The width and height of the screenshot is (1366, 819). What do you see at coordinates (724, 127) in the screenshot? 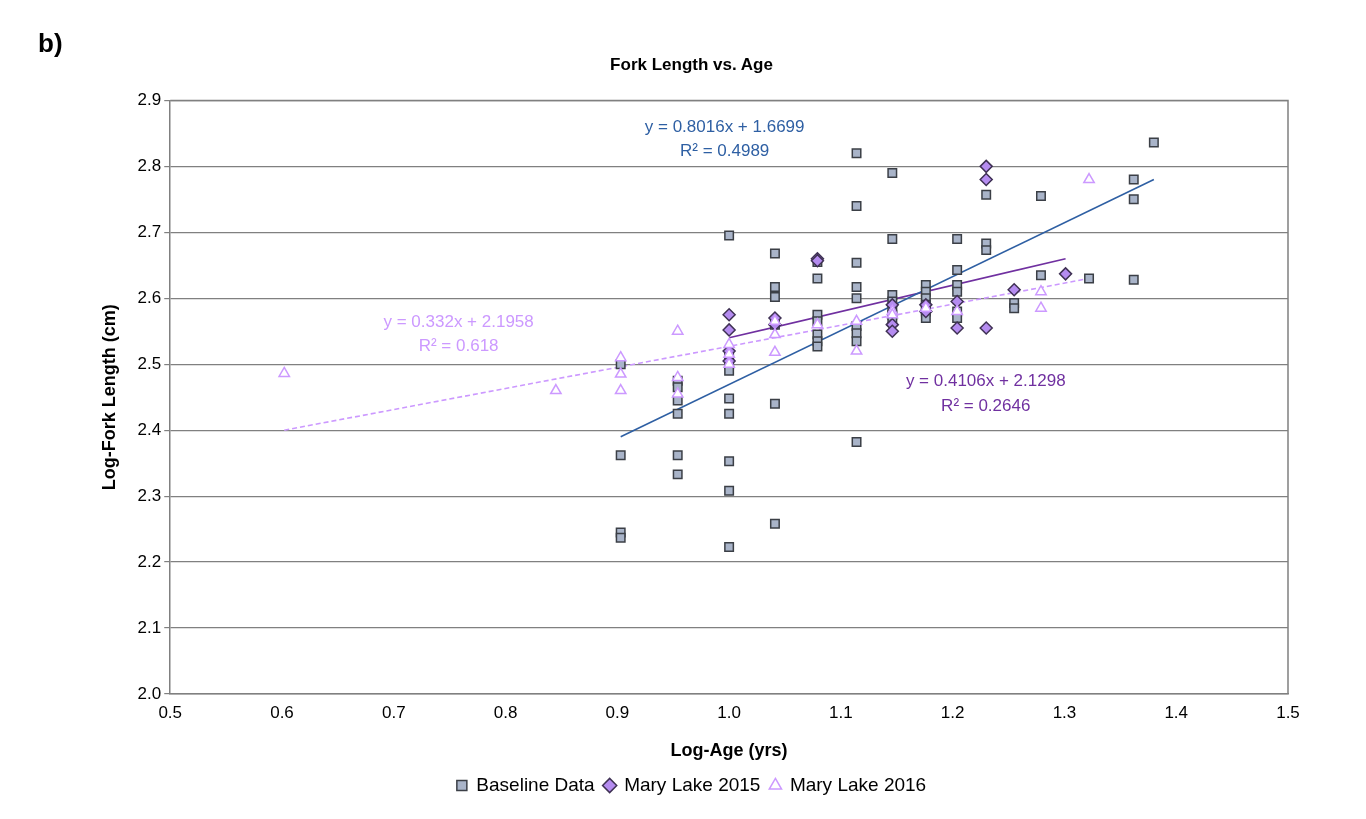
I see `annotation: y = 0.8016x + 1.6699` at bounding box center [724, 127].